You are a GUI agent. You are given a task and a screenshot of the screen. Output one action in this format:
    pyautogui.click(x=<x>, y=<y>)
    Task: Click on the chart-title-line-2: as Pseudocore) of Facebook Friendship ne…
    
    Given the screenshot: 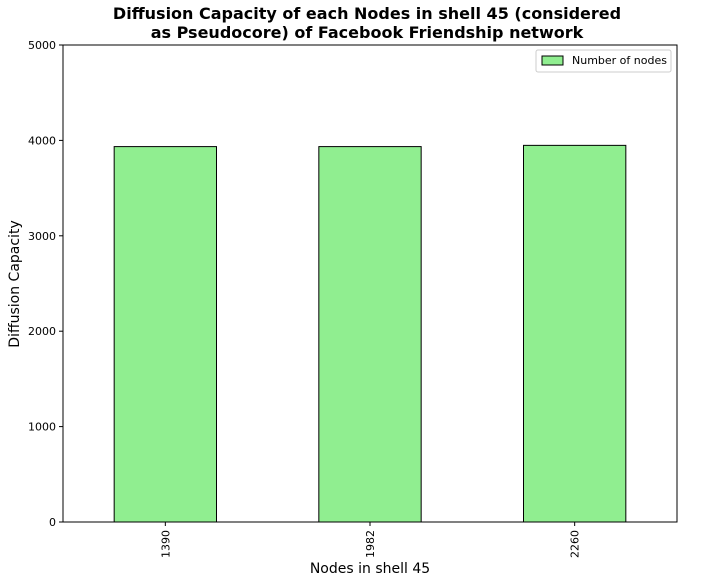 What is the action you would take?
    pyautogui.click(x=367, y=32)
    